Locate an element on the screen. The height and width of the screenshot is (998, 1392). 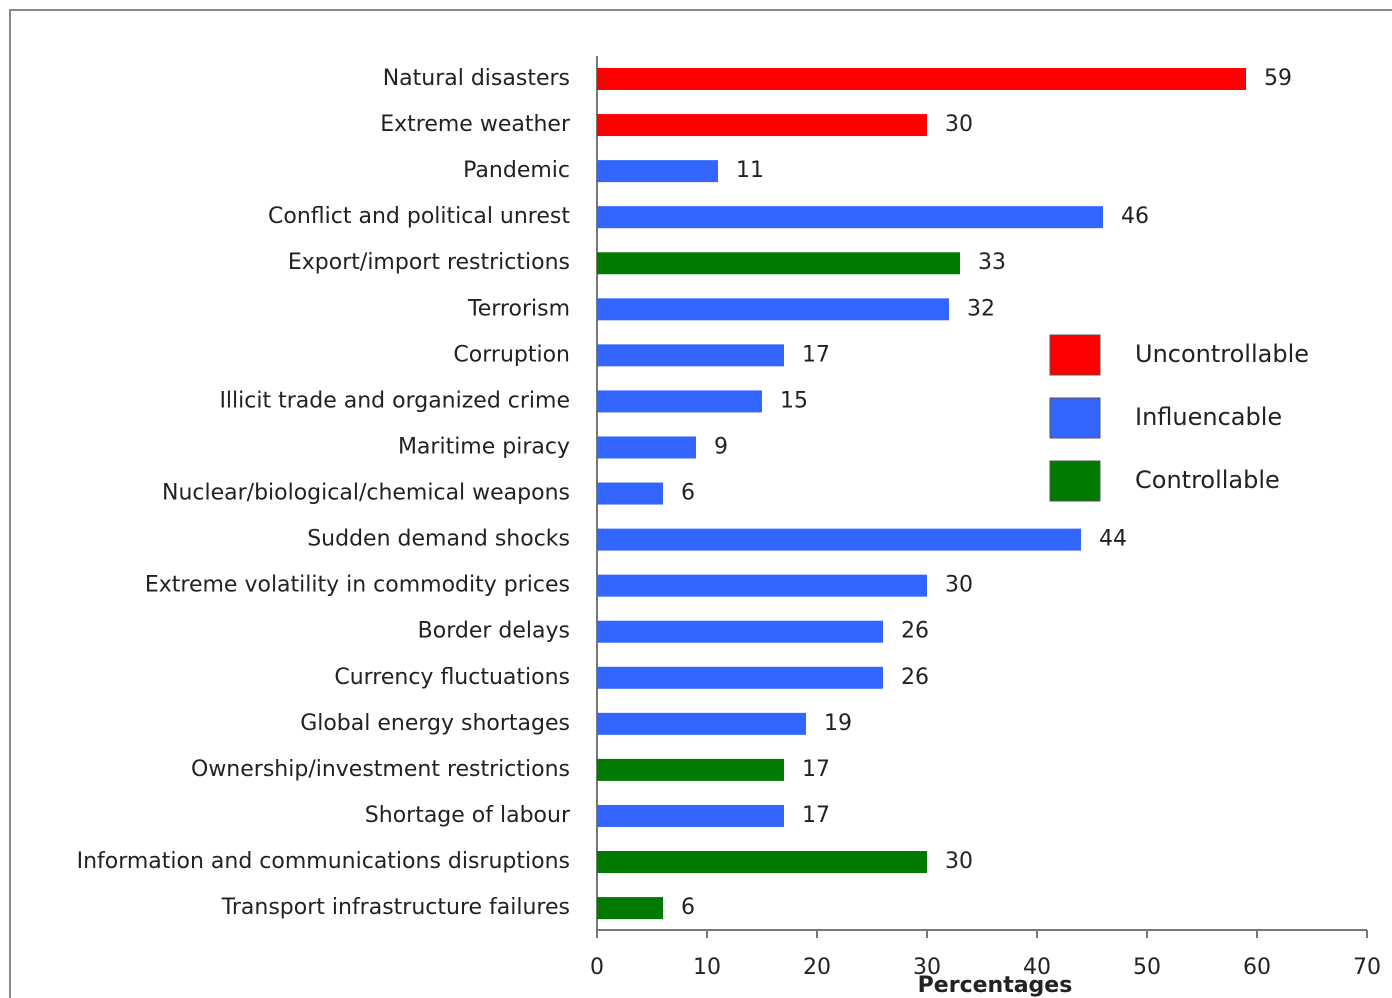
x-tick-label: 20 is located at coordinates (817, 967).